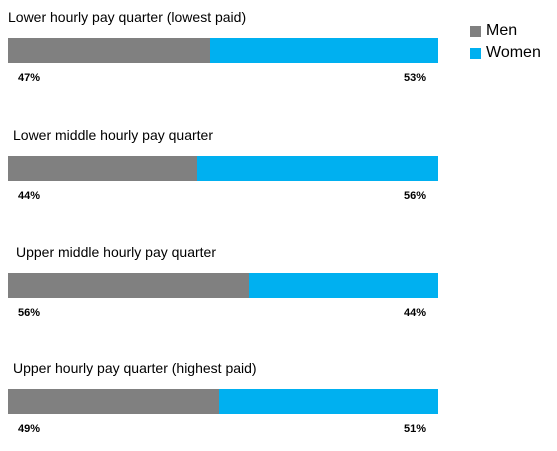 This screenshot has height=451, width=557. What do you see at coordinates (415, 78) in the screenshot?
I see `data-label-women: 53%` at bounding box center [415, 78].